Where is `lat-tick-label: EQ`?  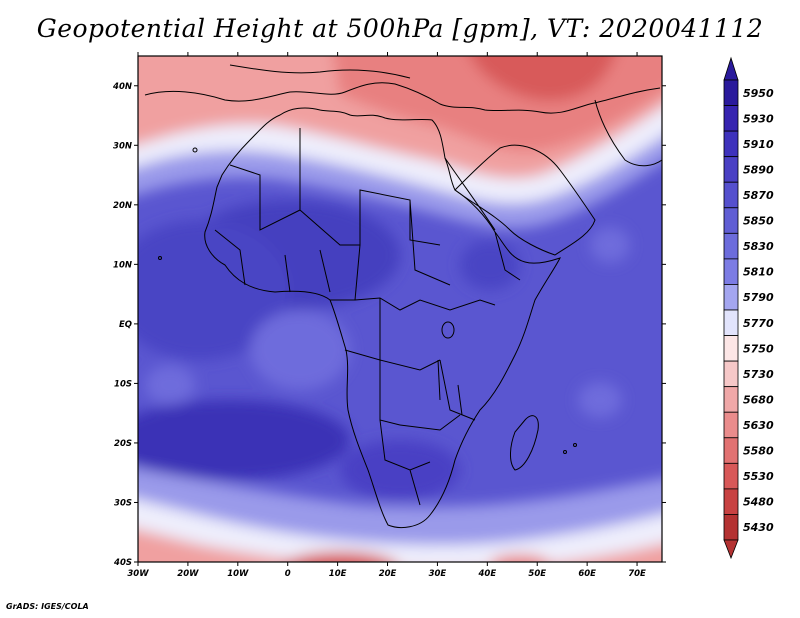 lat-tick-label: EQ is located at coordinates (125, 325).